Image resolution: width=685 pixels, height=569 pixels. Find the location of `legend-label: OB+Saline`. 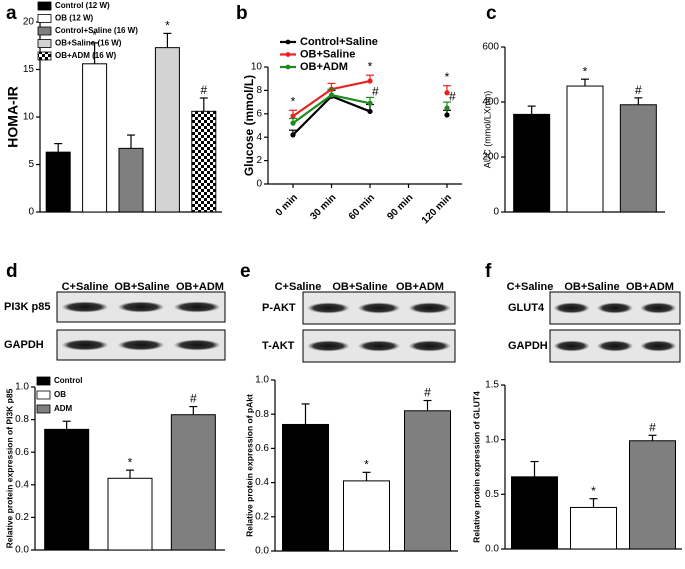

legend-label: OB+Saline is located at coordinates (327, 54).